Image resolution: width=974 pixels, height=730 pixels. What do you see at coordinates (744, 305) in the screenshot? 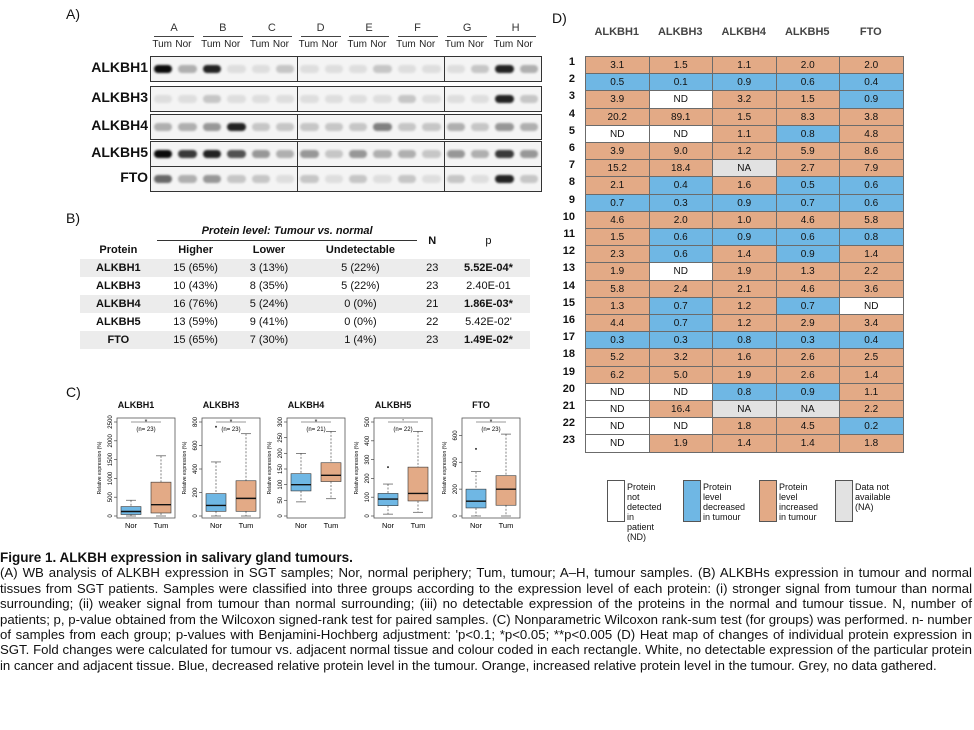
I see `heatmap-cell: 1.2` at bounding box center [744, 305].